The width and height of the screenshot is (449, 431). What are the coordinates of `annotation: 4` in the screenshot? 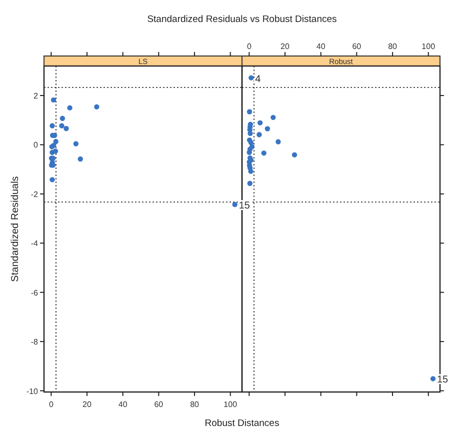 It's located at (258, 79).